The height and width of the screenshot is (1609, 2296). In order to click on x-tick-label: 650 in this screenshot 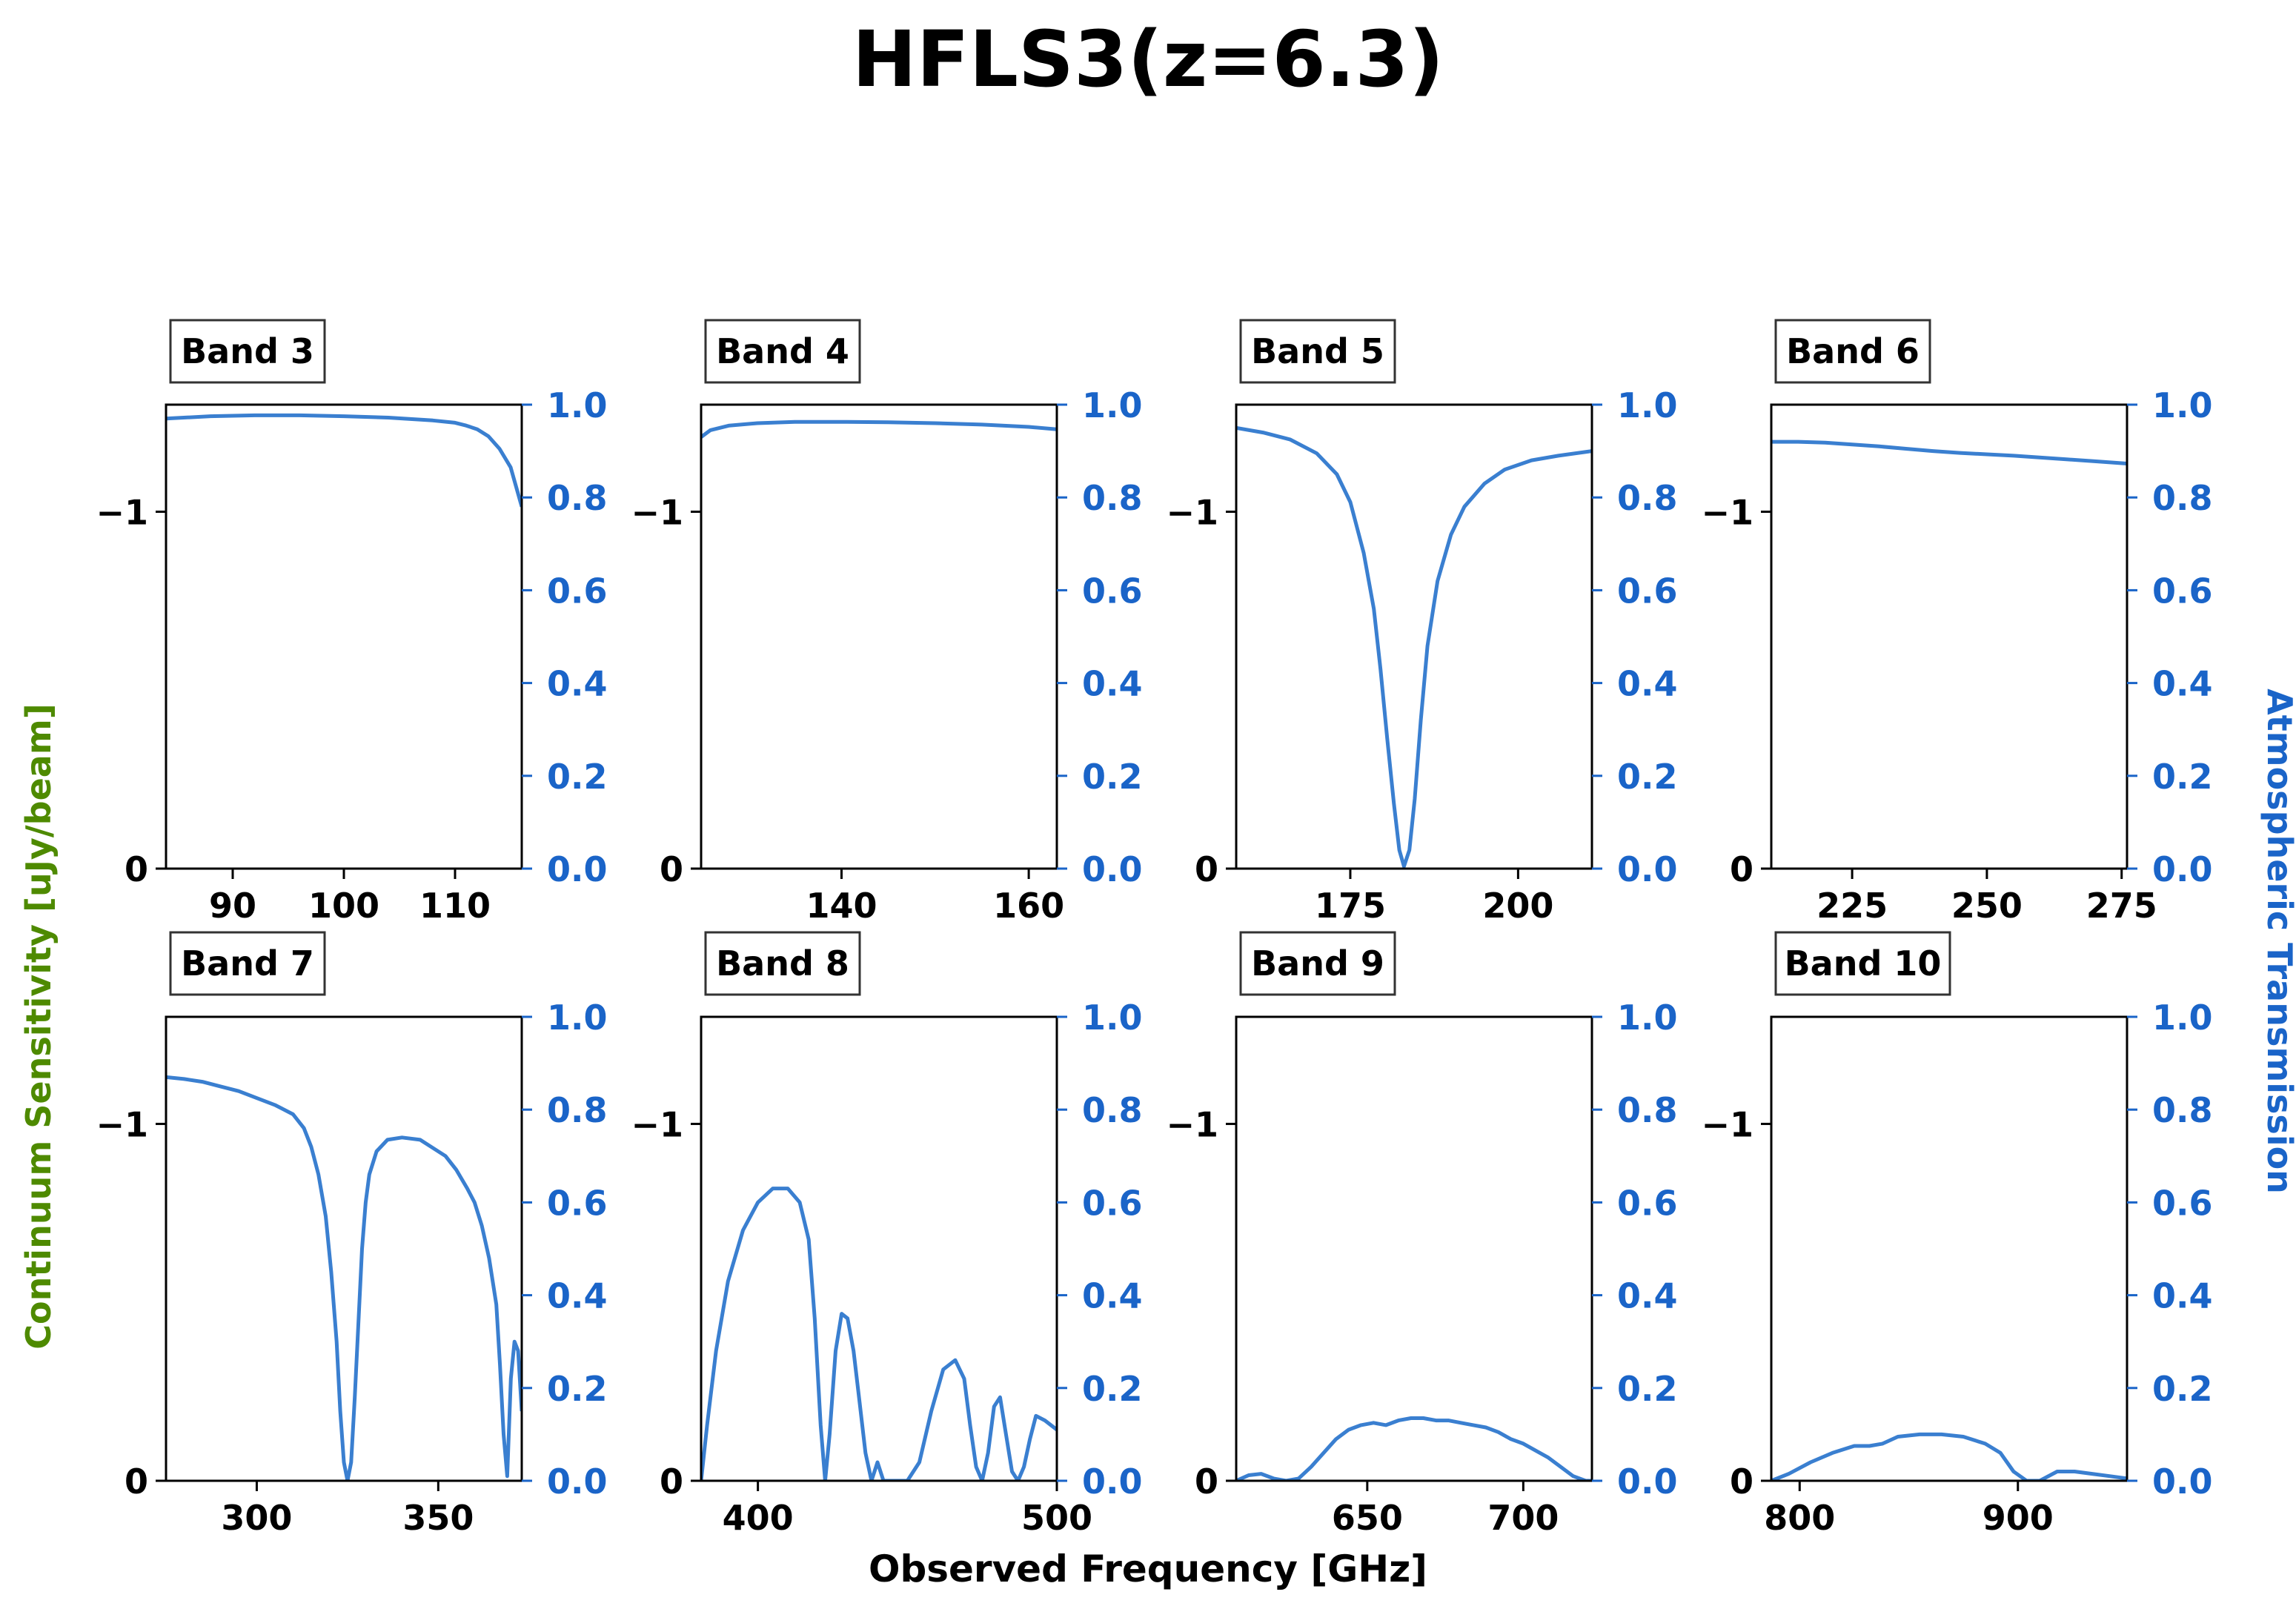, I will do `click(1367, 1518)`.